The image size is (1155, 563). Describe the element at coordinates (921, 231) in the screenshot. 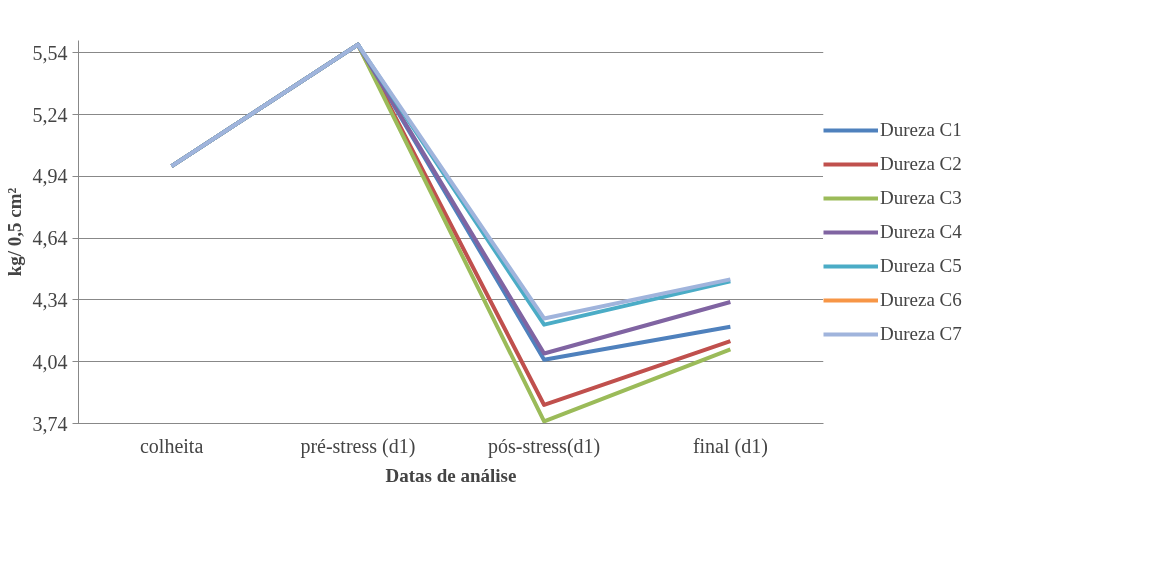

I see `legend-label: Dureza C4` at that location.